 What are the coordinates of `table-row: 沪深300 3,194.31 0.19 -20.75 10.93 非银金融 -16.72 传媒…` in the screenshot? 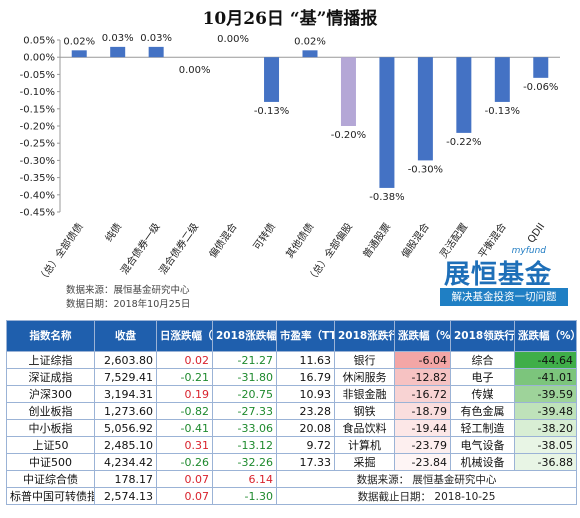 It's located at (291, 394).